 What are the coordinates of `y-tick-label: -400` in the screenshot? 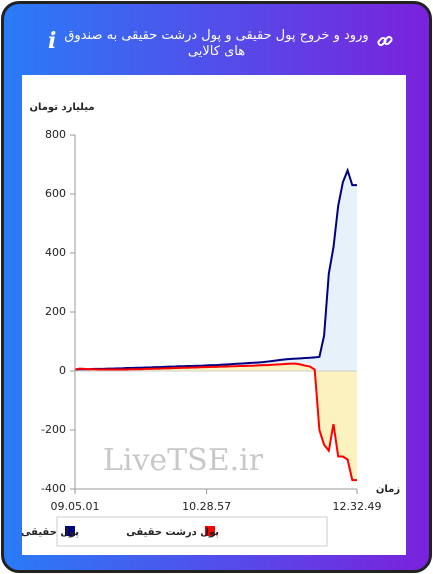 It's located at (53, 488).